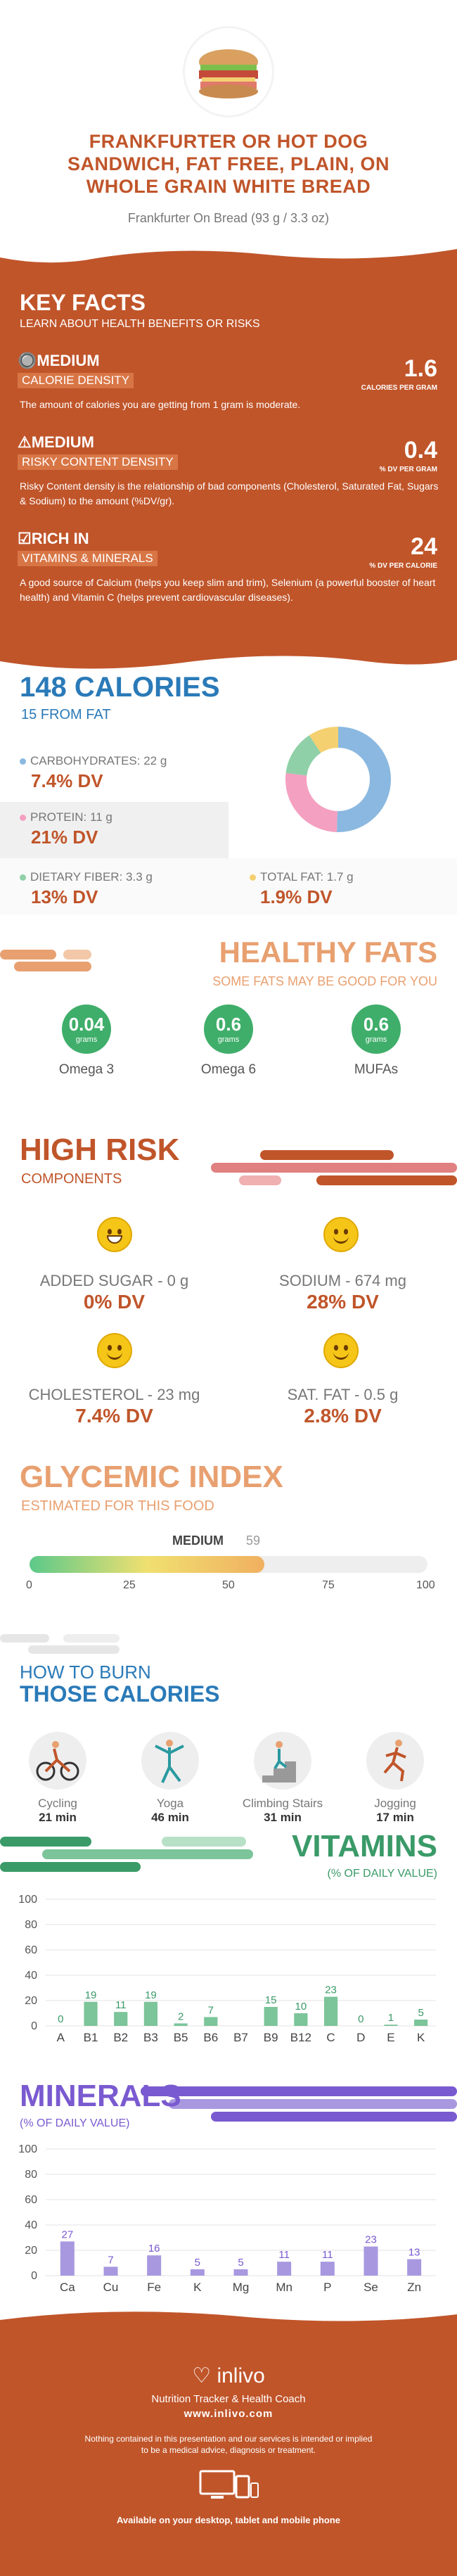 The image size is (457, 2576). What do you see at coordinates (71, 1179) in the screenshot?
I see `high-risk-subtitle: COMPONENTS` at bounding box center [71, 1179].